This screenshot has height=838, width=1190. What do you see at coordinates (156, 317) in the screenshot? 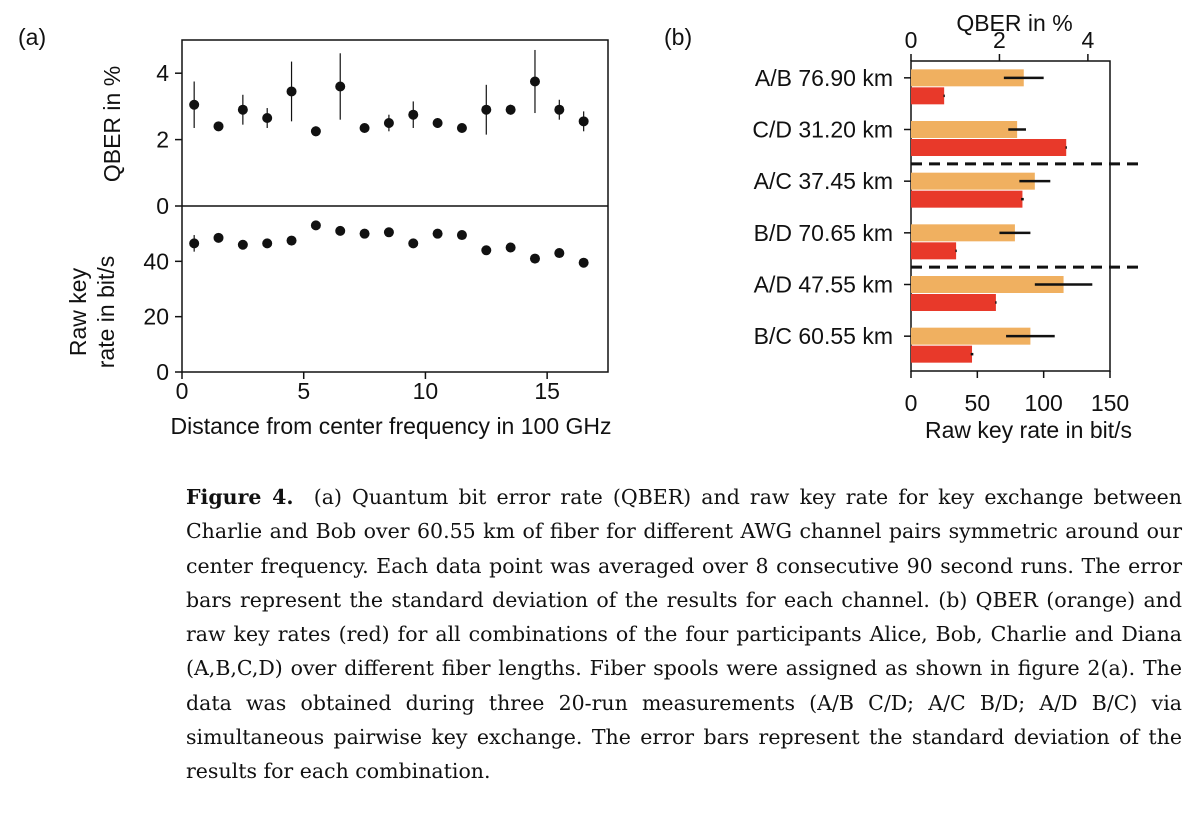
I see `y-tick-label-raw: 20` at bounding box center [156, 317].